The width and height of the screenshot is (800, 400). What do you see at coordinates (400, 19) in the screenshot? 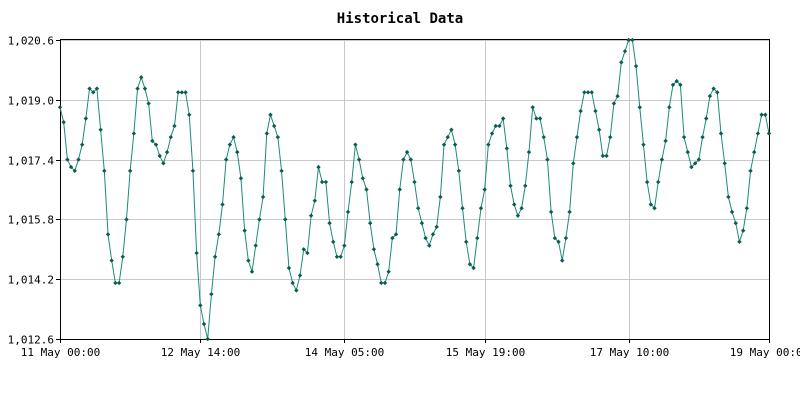
I see `chart-title: Historical Data` at bounding box center [400, 19].